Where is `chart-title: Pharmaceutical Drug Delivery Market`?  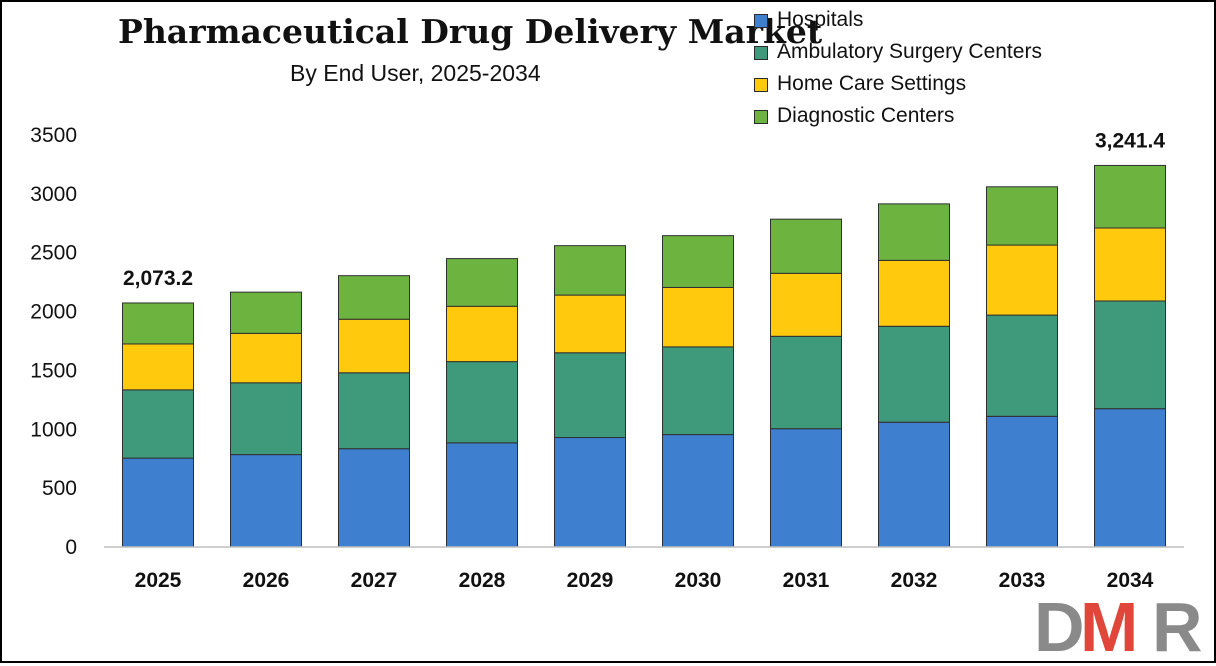 chart-title: Pharmaceutical Drug Delivery Market is located at coordinates (470, 31).